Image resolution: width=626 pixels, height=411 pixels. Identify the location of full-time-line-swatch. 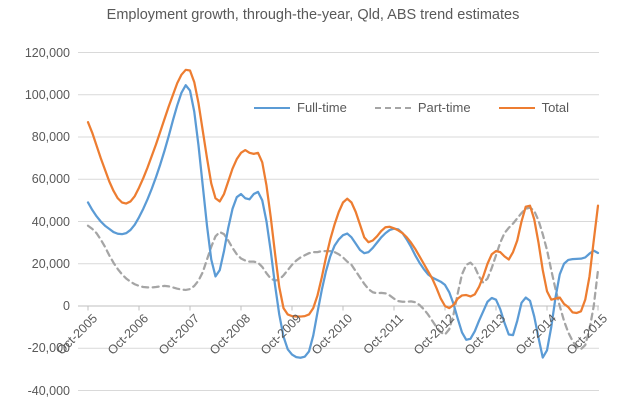
(272, 107).